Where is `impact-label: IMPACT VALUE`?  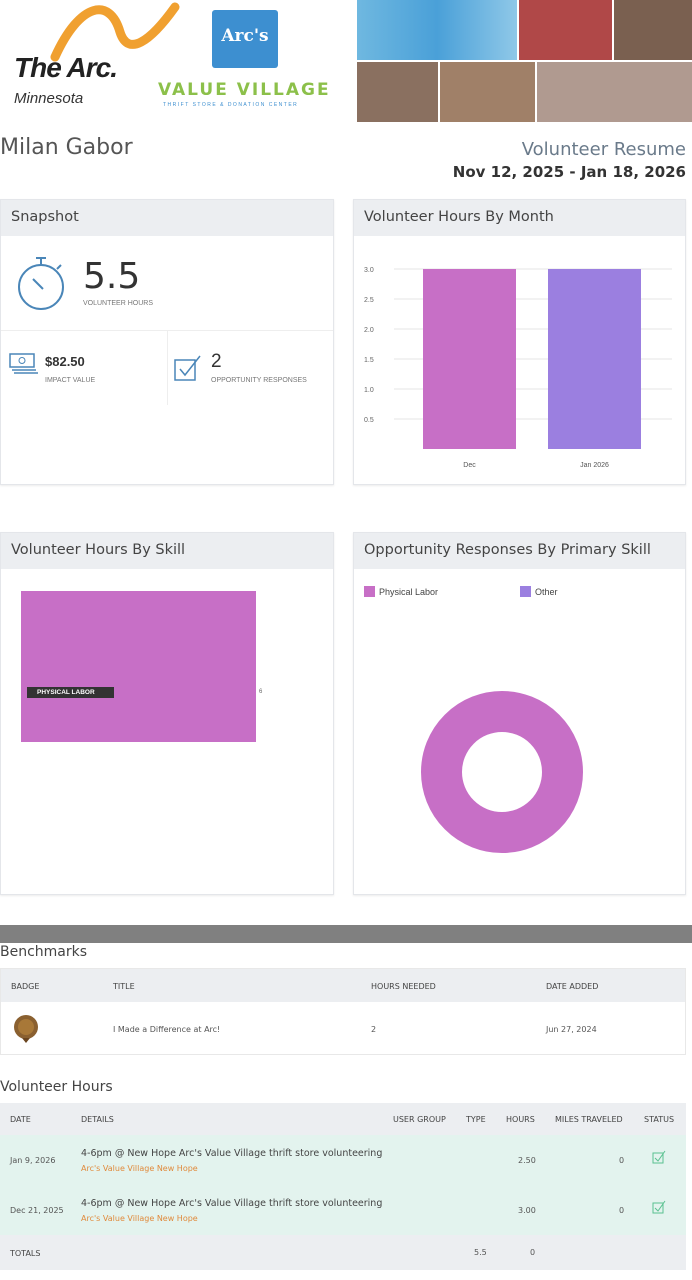
impact-label: IMPACT VALUE is located at coordinates (70, 380).